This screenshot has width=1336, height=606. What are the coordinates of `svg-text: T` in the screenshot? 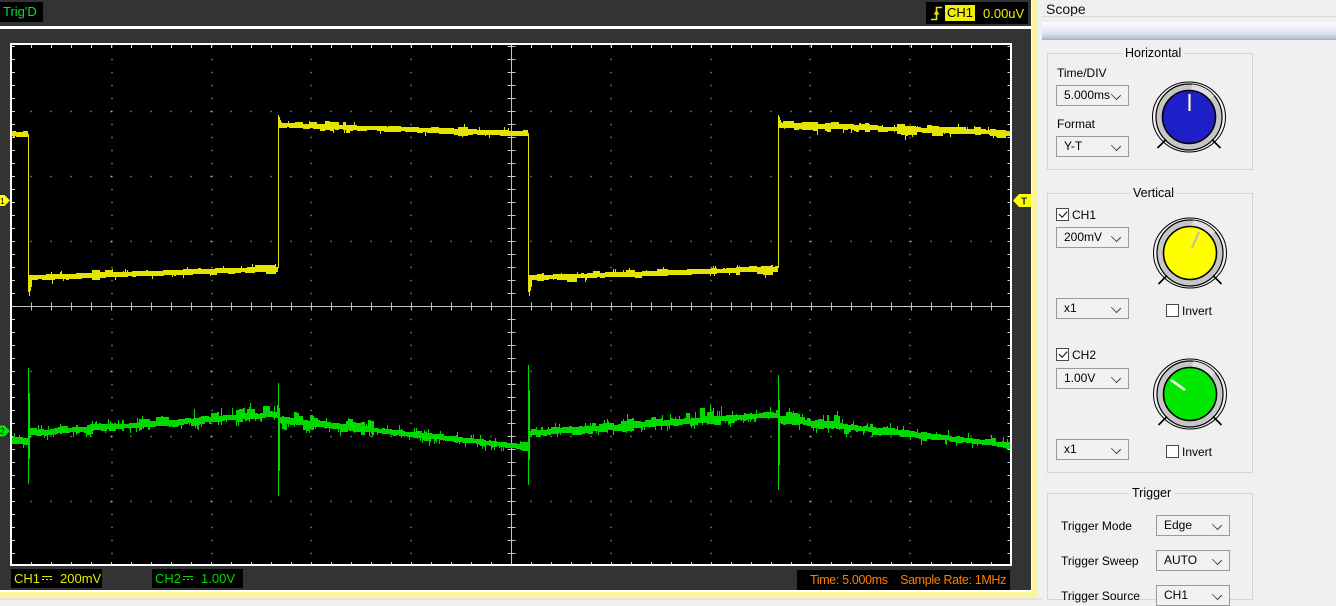 It's located at (1024, 202).